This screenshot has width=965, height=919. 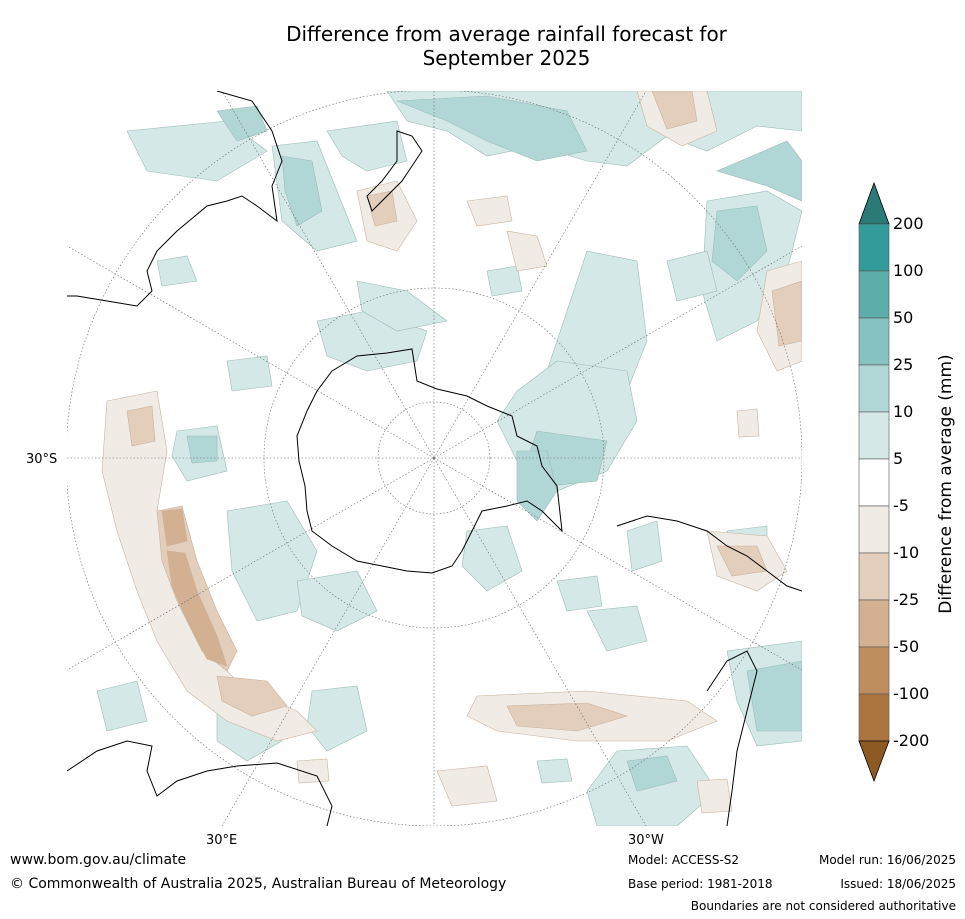 What do you see at coordinates (908, 270) in the screenshot?
I see `colorbar-tick-label: 100` at bounding box center [908, 270].